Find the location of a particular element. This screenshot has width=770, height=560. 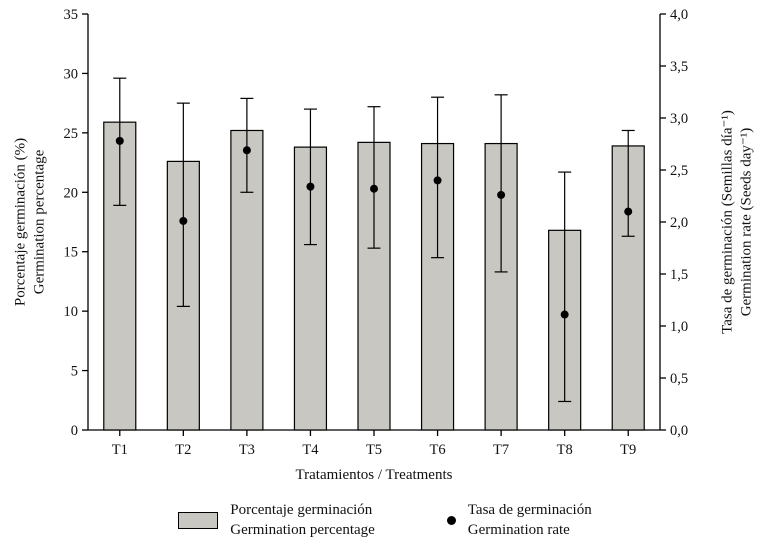

x-tick-label: T7 is located at coordinates (501, 450).